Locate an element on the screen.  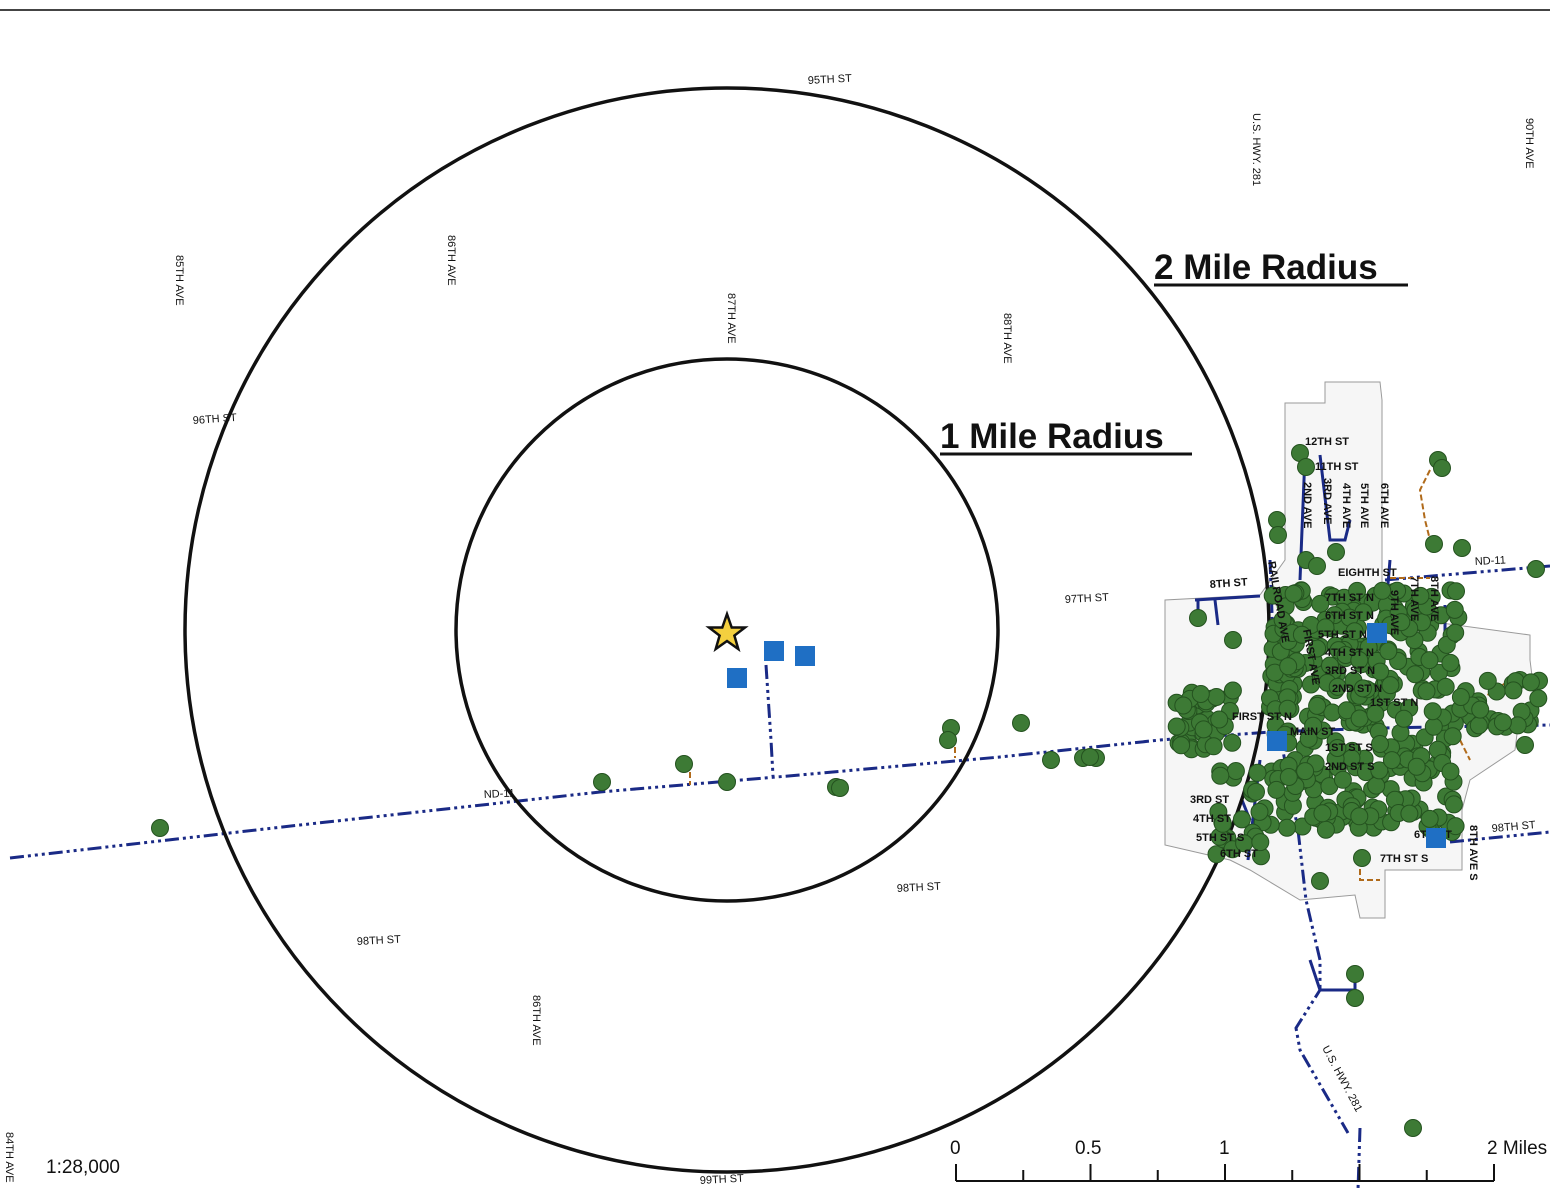
scale-label-0-5: 0.5 is located at coordinates (1088, 1148).